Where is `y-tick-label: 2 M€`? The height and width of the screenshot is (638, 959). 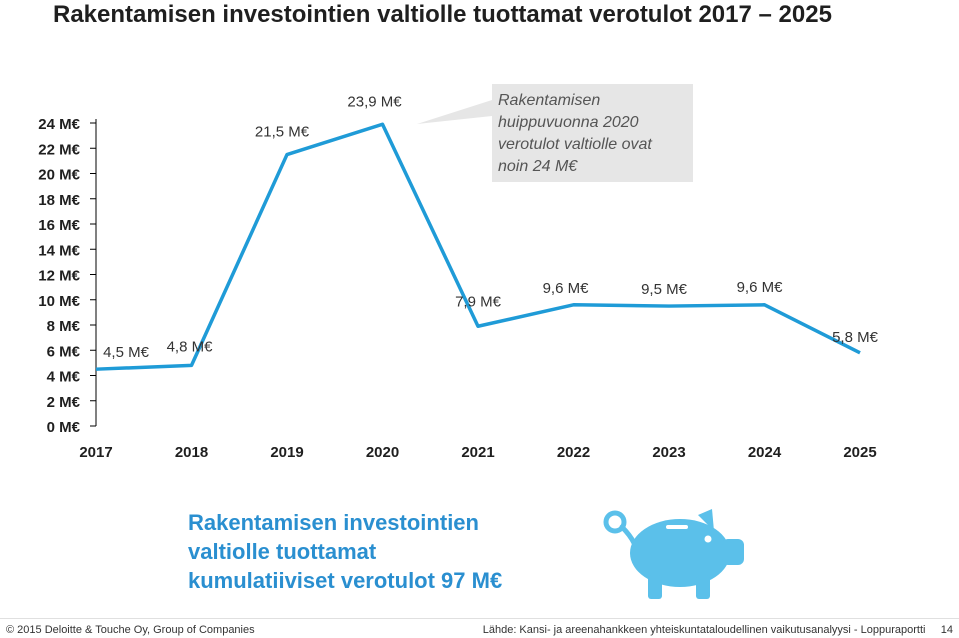
y-tick-label: 2 M€ is located at coordinates (64, 402).